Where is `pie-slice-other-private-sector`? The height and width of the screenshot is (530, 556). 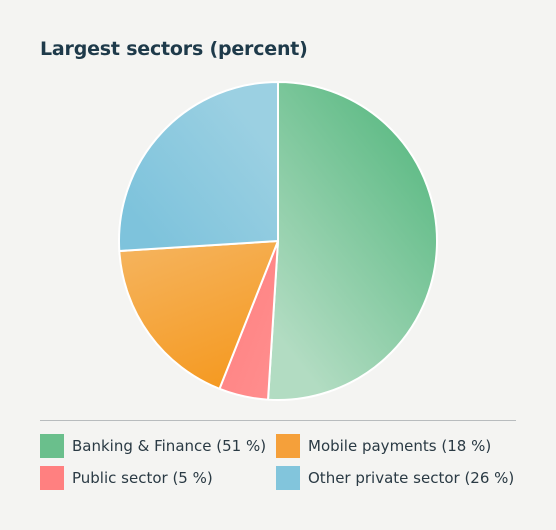
pie-slice-other-private-sector is located at coordinates (198, 166).